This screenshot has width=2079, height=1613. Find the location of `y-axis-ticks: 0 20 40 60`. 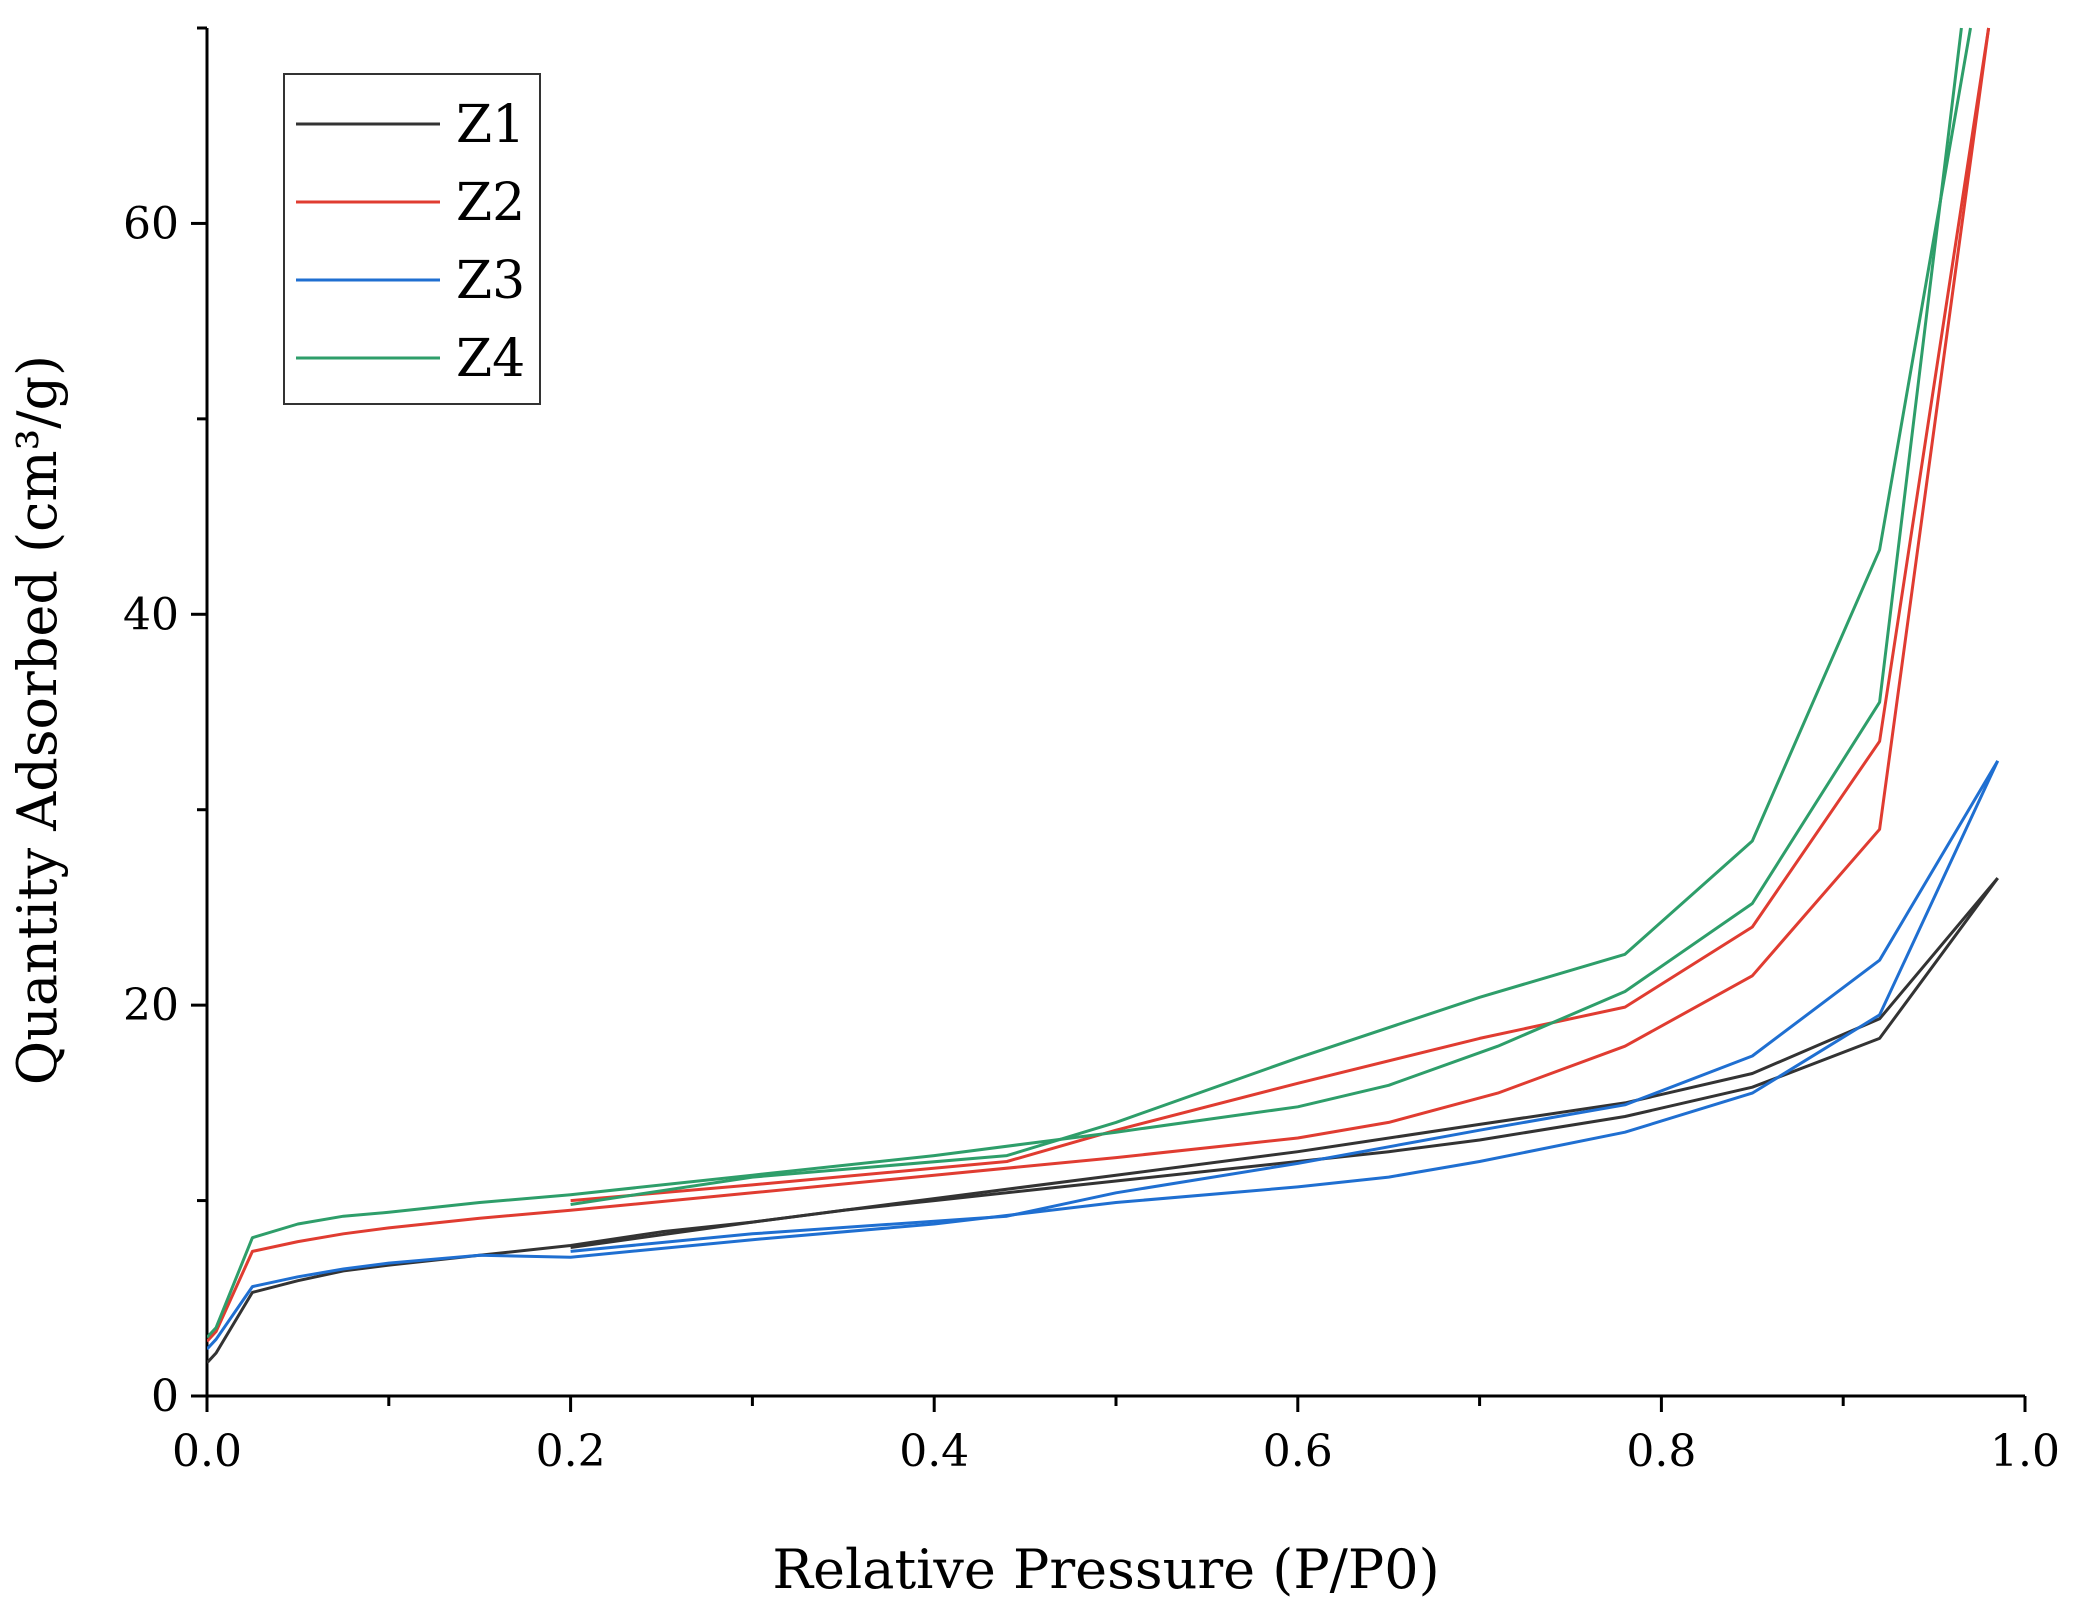

y-axis-ticks: 0 20 40 60 is located at coordinates (165, 724).